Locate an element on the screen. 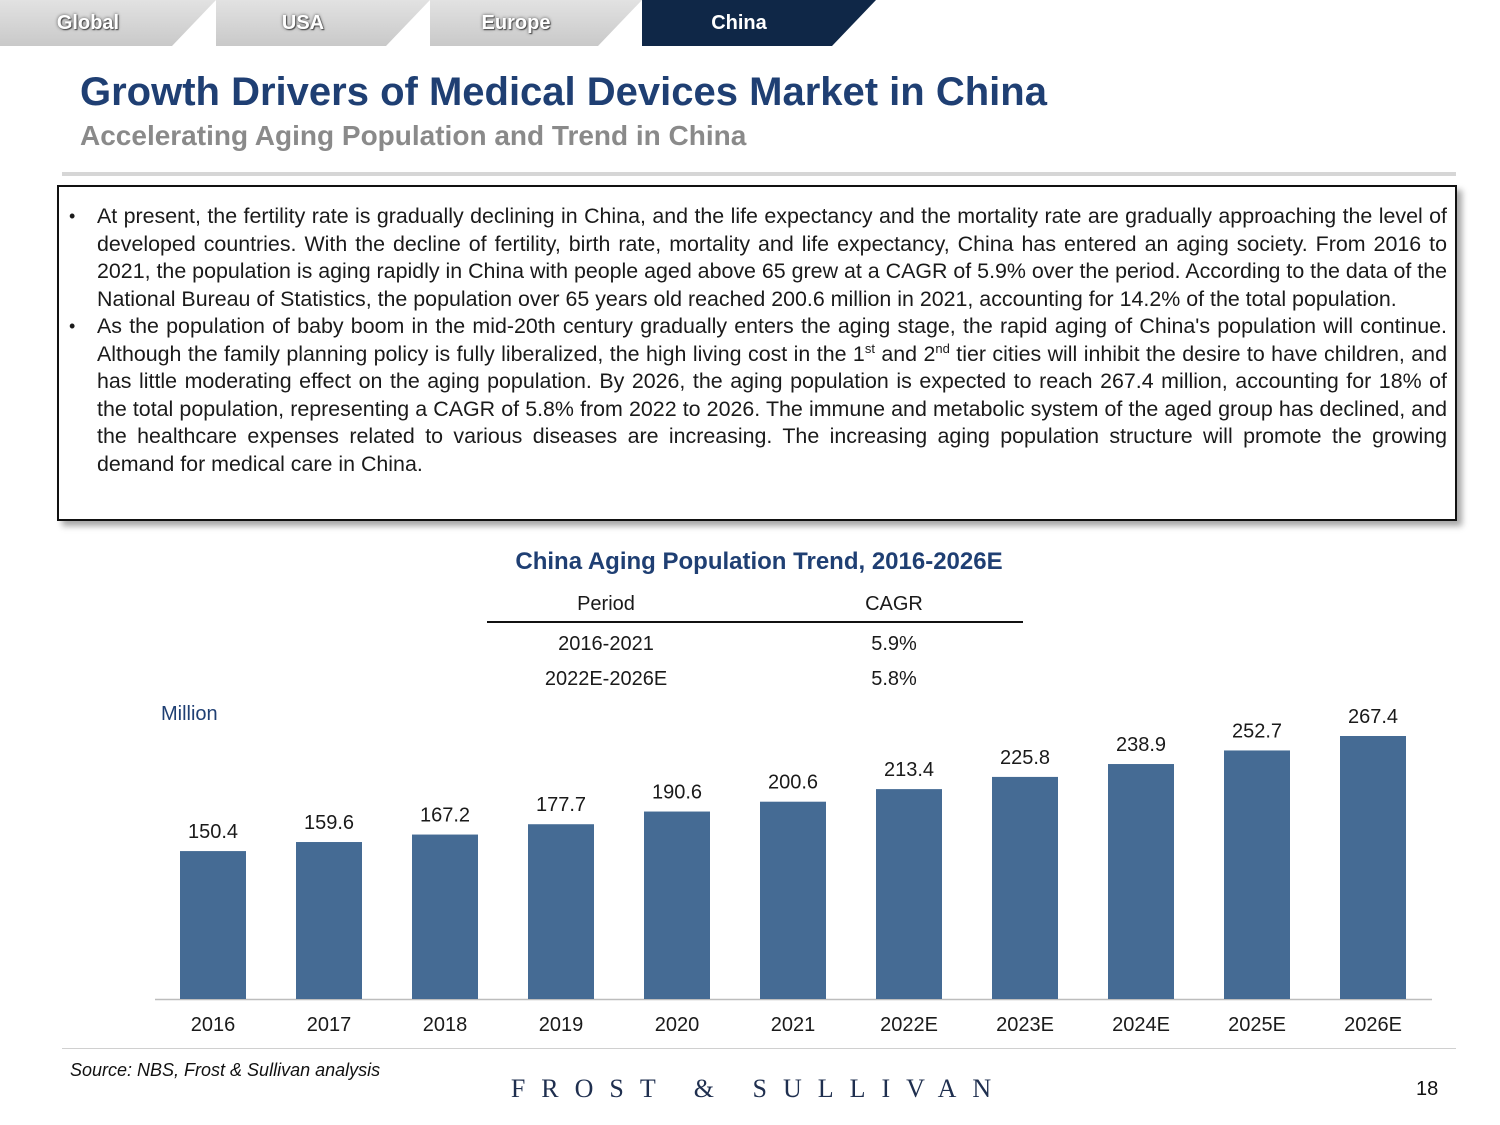  bar-2017 is located at coordinates (329, 920).